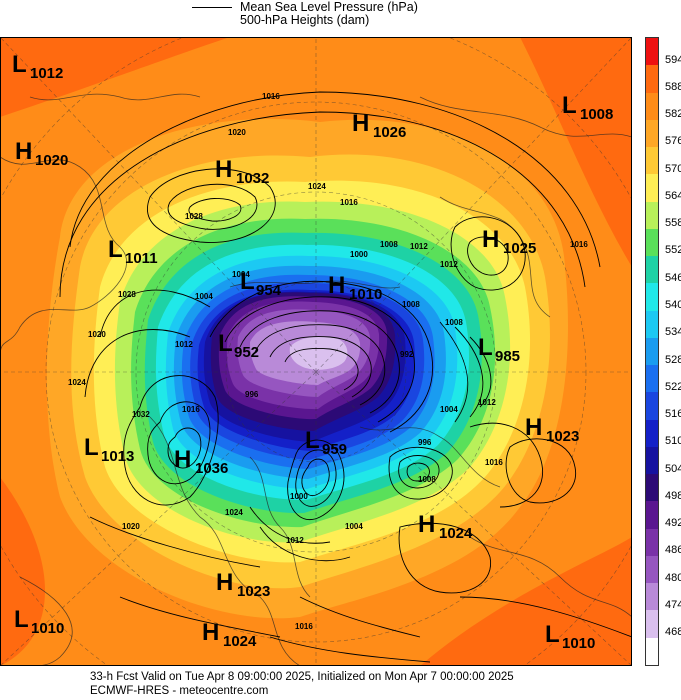 Image resolution: width=681 pixels, height=700 pixels. What do you see at coordinates (456, 533) in the screenshot?
I see `pressure-center-value: 1024` at bounding box center [456, 533].